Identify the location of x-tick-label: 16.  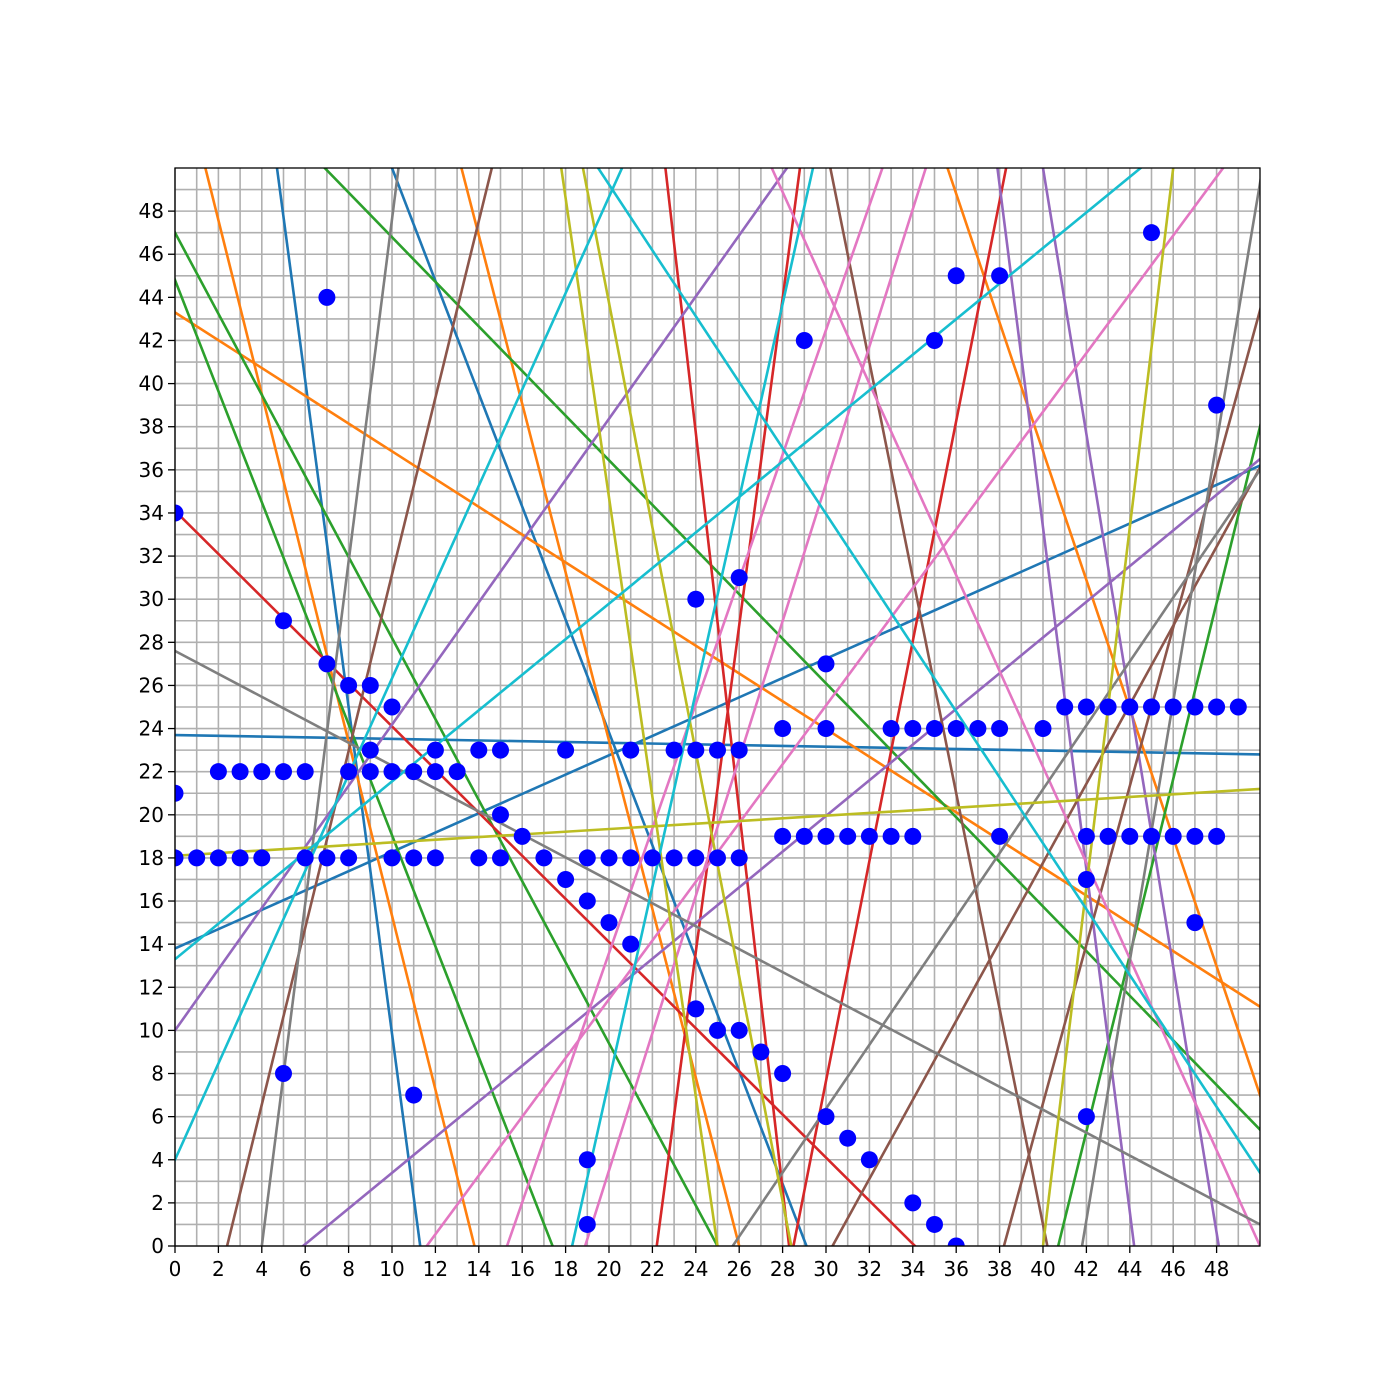
(521, 1269).